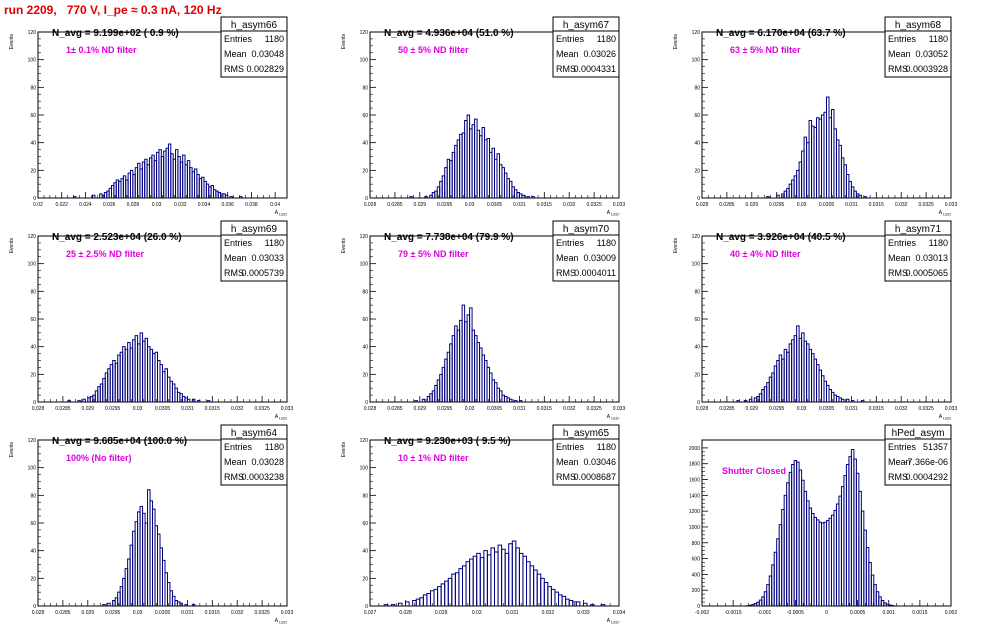 Image resolution: width=996 pixels, height=629 pixels. Describe the element at coordinates (926, 69) in the screenshot. I see `stat-value-rms: 0.0003928` at that location.